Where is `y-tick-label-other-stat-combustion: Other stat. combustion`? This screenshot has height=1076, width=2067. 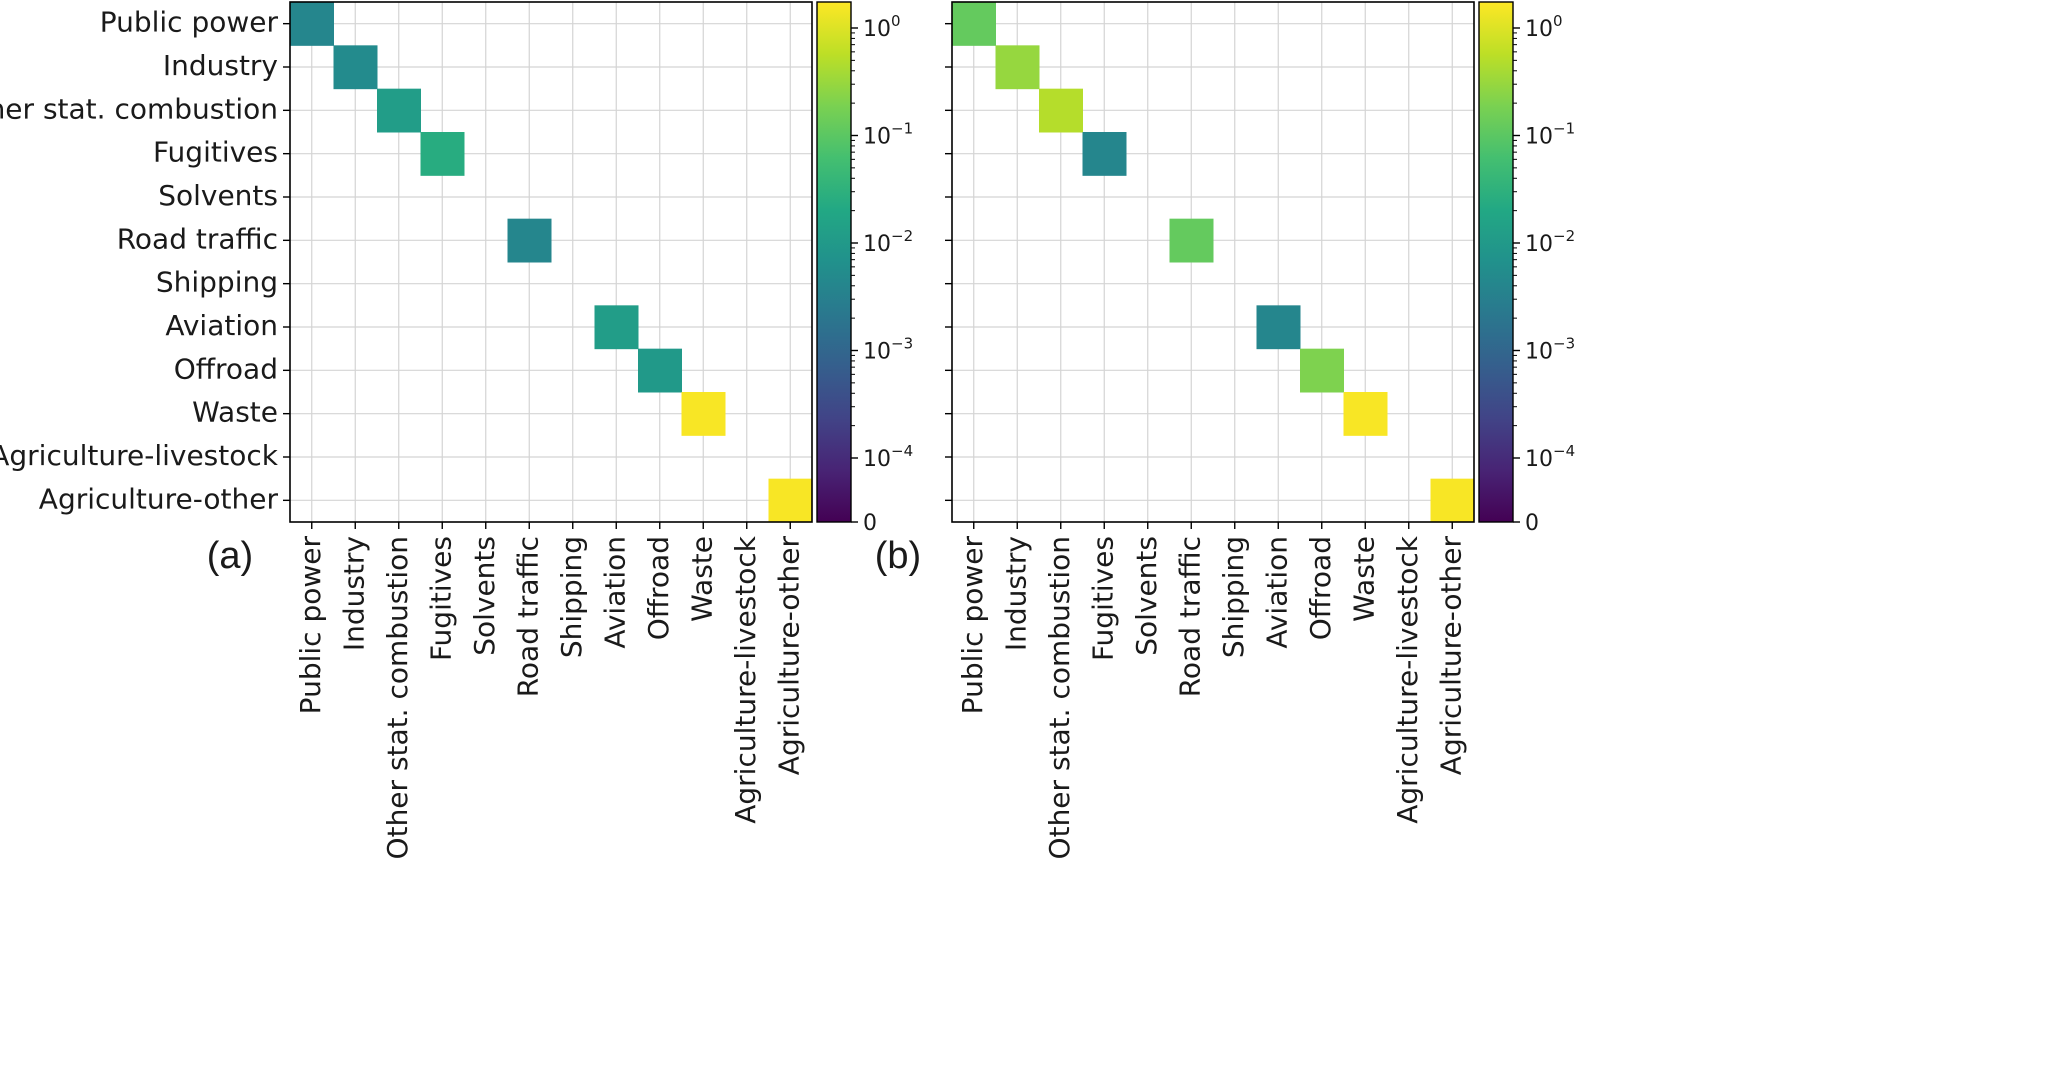
y-tick-label-other-stat-combustion: Other stat. combustion is located at coordinates (139, 108).